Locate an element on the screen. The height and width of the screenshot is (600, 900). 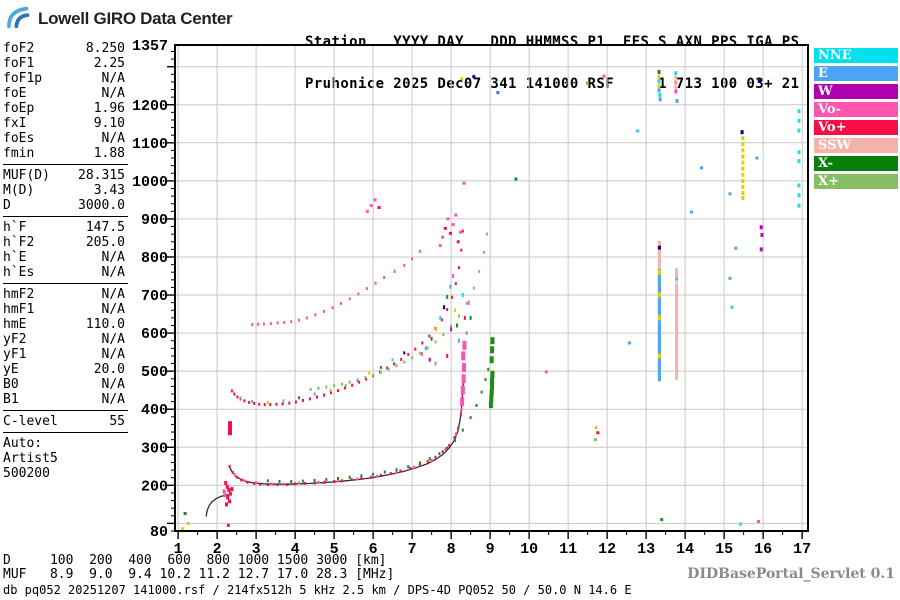
param-row: MUF(D) 28.315 is located at coordinates (64, 175).